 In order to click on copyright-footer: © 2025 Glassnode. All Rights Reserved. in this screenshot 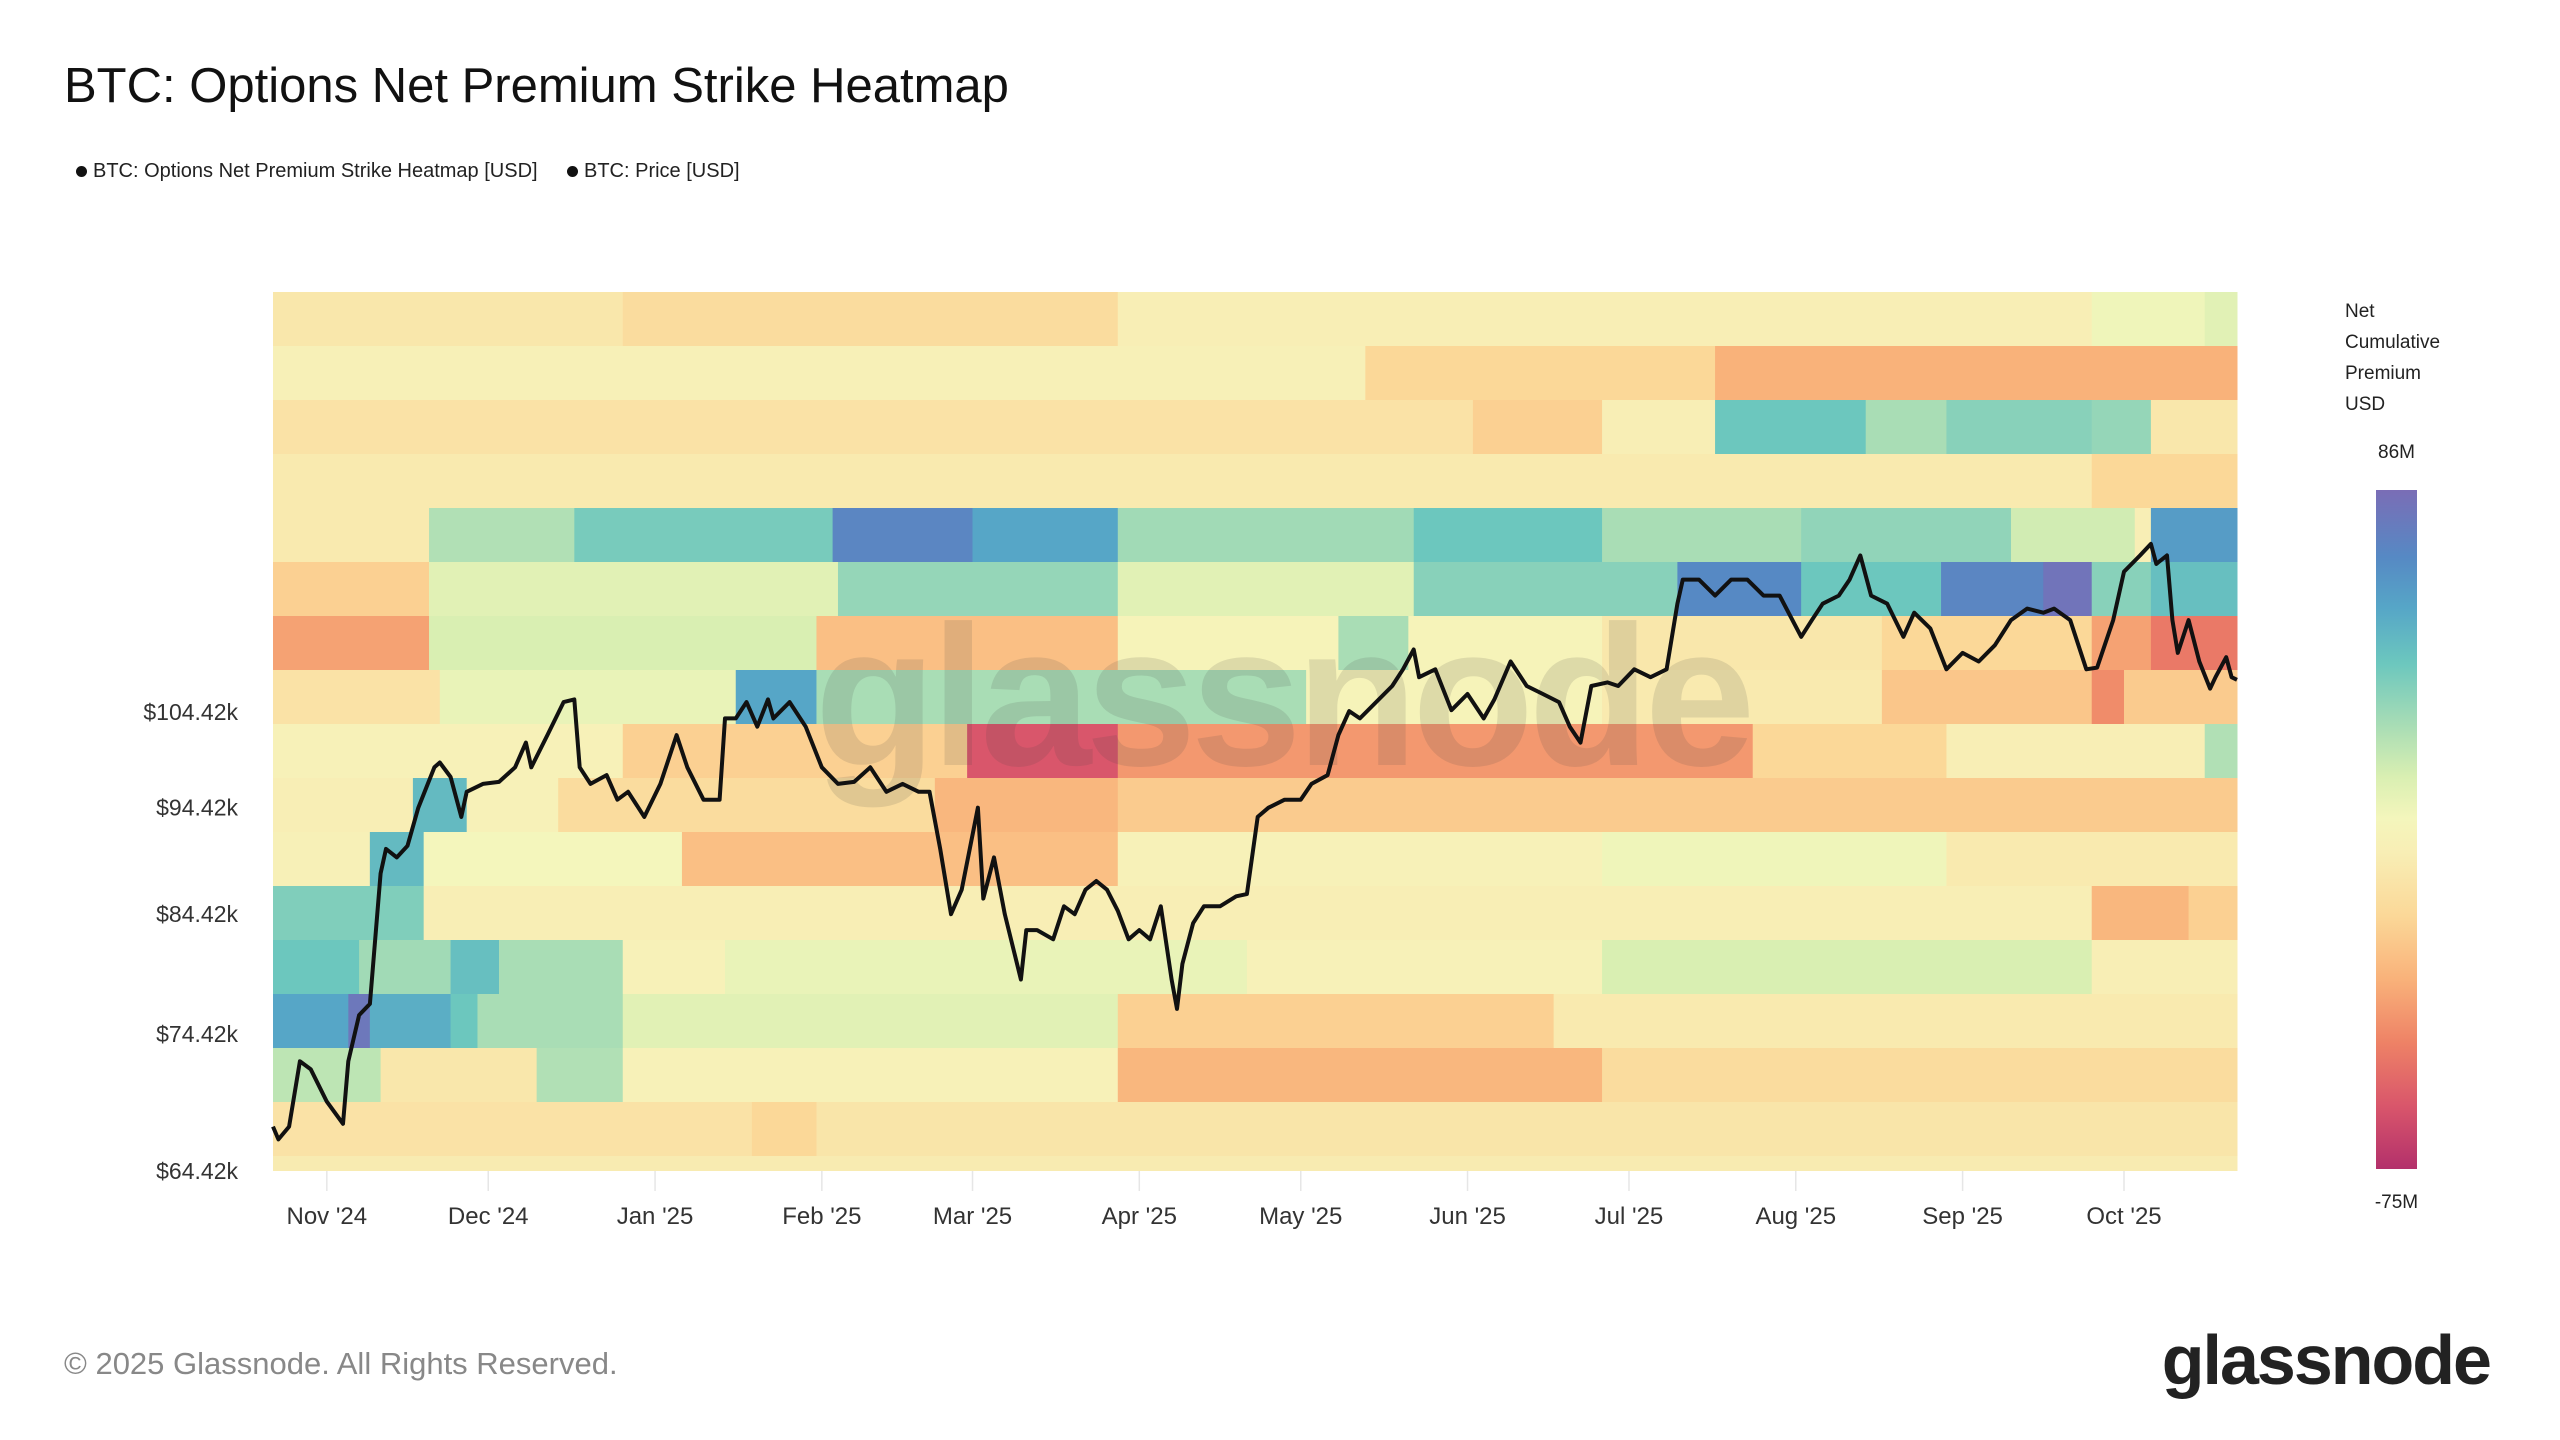, I will do `click(341, 1363)`.